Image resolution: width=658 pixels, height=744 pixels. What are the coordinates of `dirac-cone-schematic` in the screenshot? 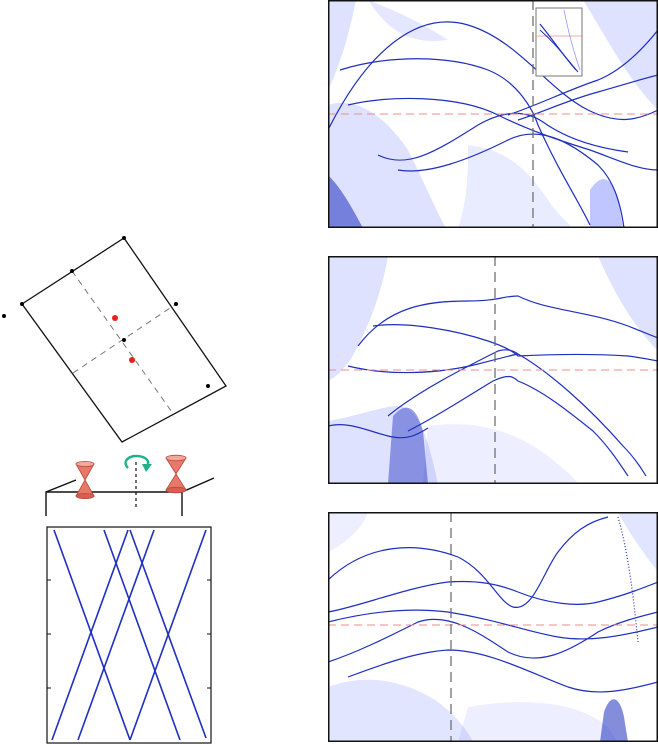 It's located at (130, 485).